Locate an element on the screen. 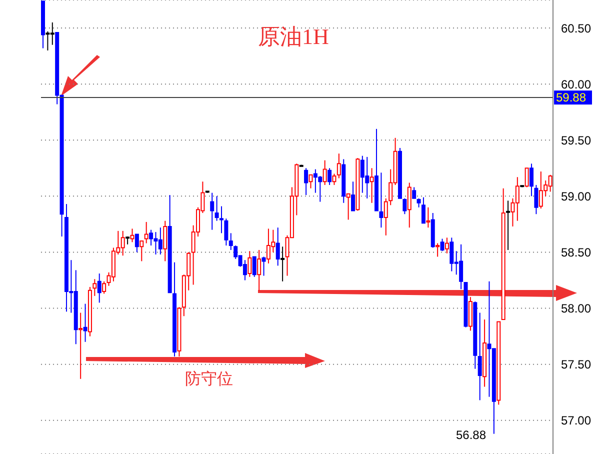  y-tick-label: 58.00 is located at coordinates (576, 309).